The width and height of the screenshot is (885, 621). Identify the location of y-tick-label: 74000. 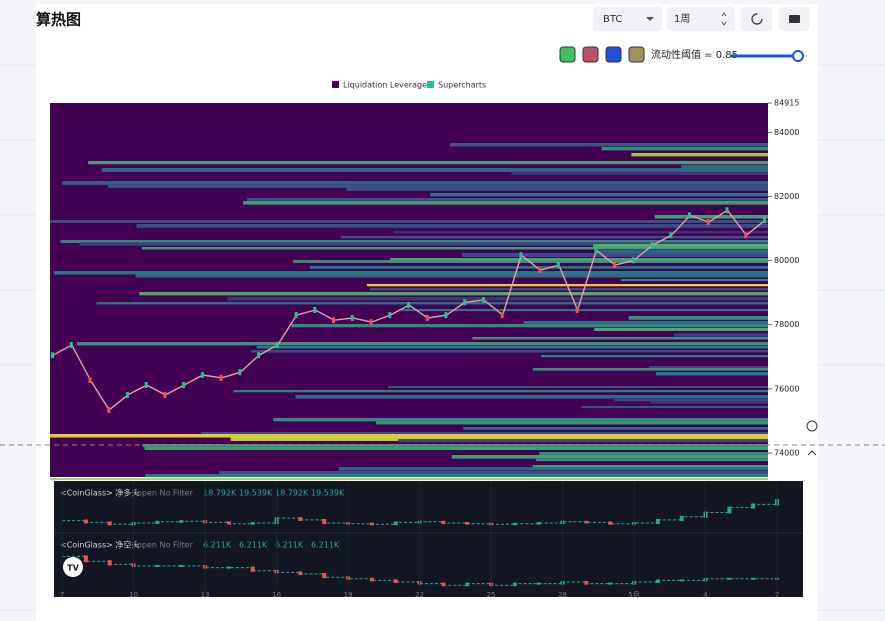
(786, 452).